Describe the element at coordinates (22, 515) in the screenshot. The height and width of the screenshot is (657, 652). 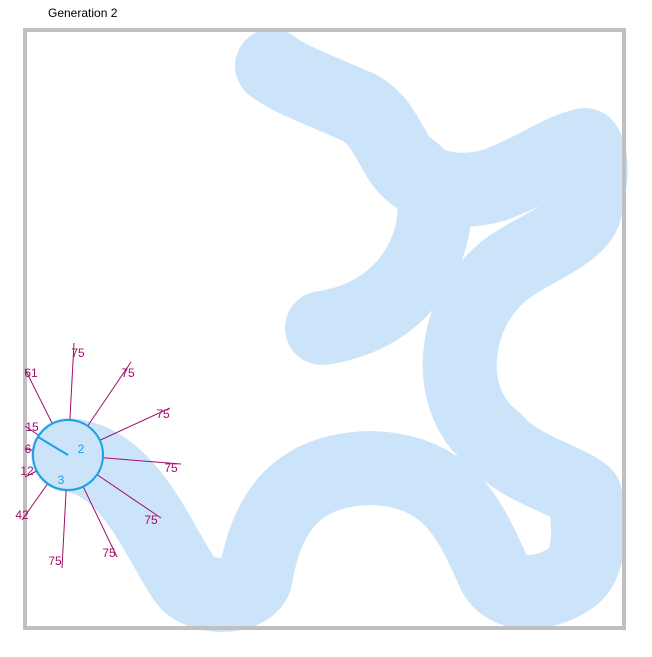
I see `sensor-reading: 42` at that location.